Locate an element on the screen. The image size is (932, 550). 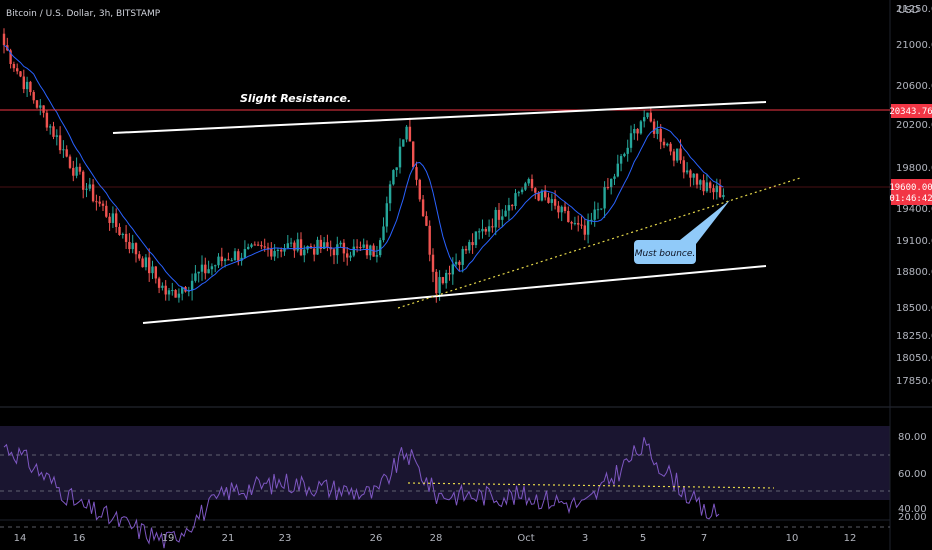
rsi-dotted-trendline is located at coordinates (591, 485).